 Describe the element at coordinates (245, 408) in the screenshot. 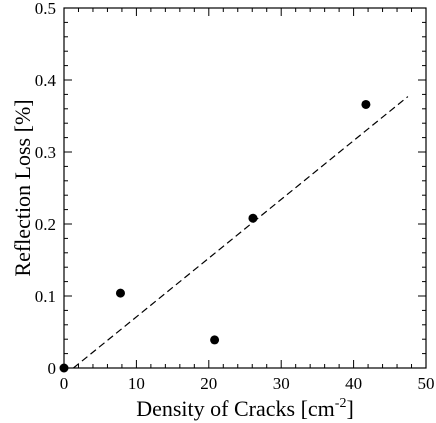

I see `x-axis-label: Density of Cracks [cm-2]` at that location.